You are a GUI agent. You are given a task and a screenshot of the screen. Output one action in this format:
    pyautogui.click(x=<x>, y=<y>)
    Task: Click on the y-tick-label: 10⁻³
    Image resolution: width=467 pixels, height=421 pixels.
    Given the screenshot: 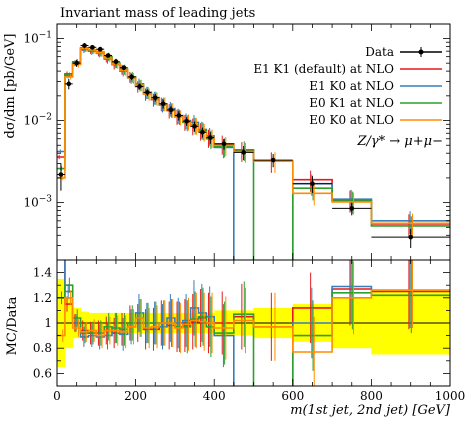 What is the action you would take?
    pyautogui.click(x=37, y=202)
    